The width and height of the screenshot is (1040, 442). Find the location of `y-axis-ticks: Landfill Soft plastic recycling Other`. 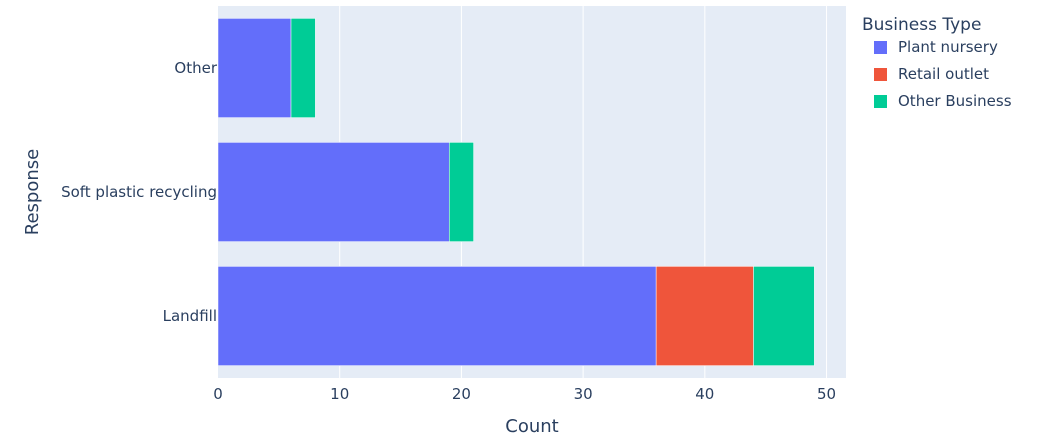

y-axis-ticks: Landfill Soft plastic recycling Other is located at coordinates (139, 192).